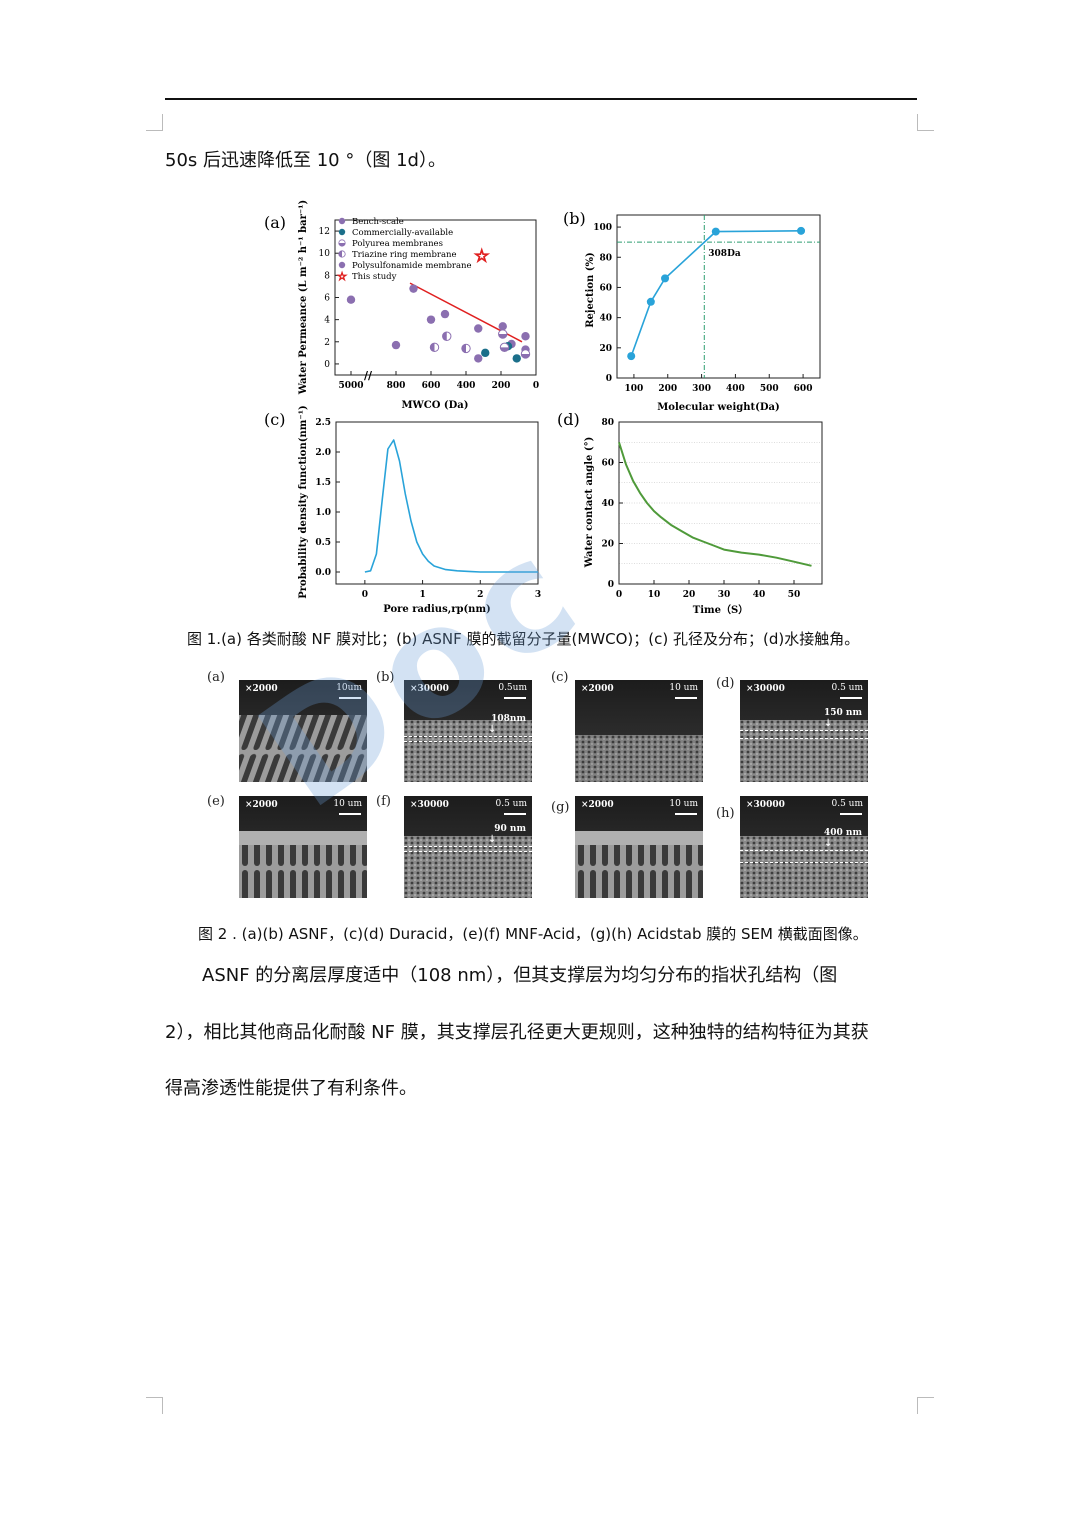 The image size is (1080, 1527). What do you see at coordinates (769, 389) in the screenshot?
I see `x-tick-label-b: 500` at bounding box center [769, 389].